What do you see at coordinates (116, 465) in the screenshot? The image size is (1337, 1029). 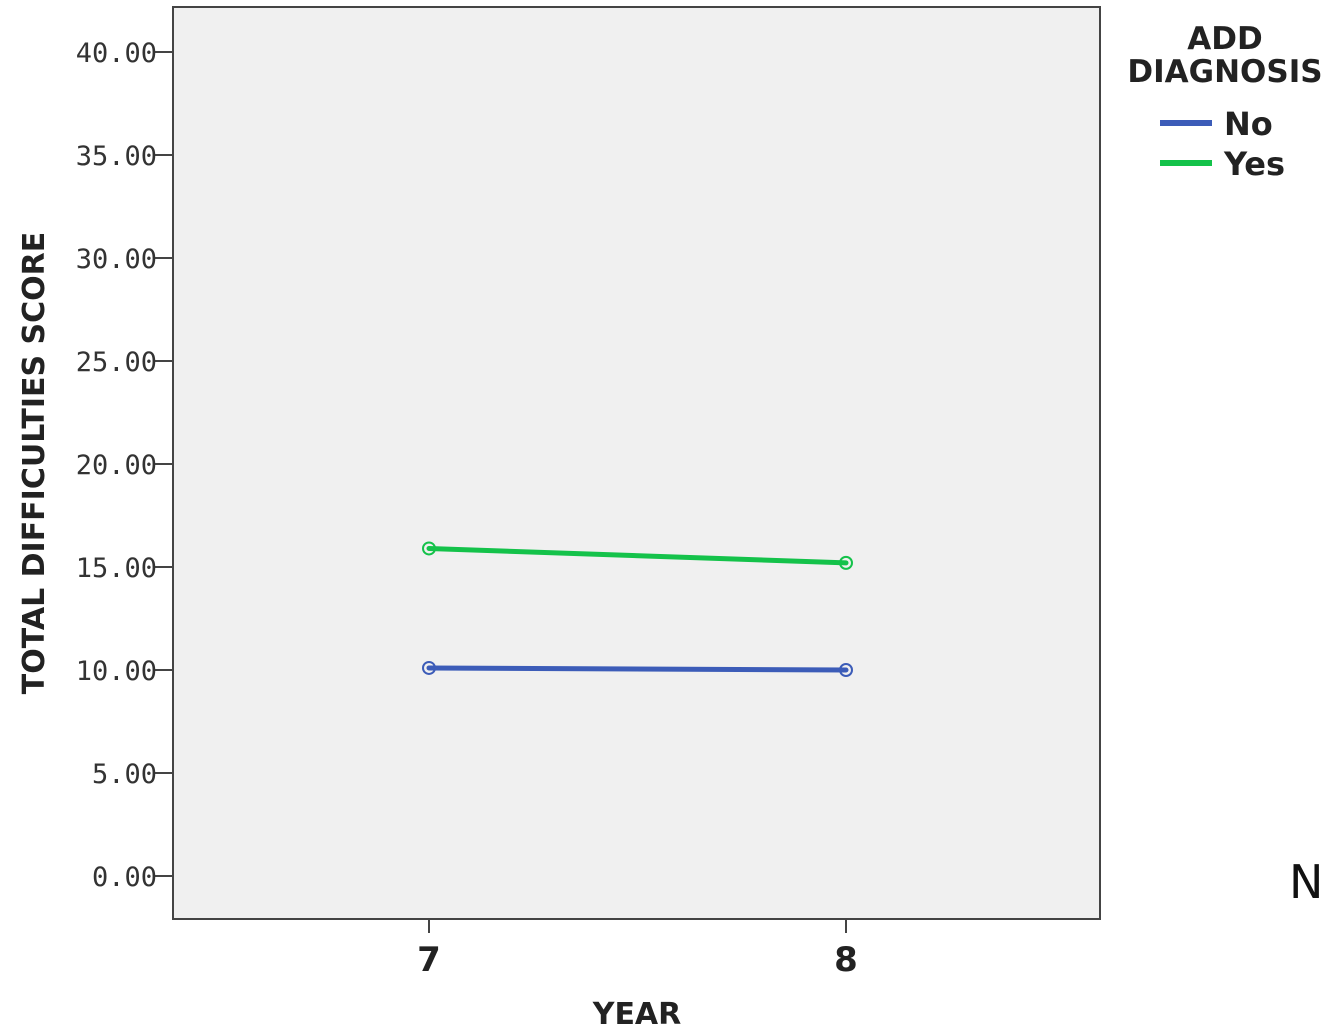 I see `y-tick-label: 20.00` at bounding box center [116, 465].